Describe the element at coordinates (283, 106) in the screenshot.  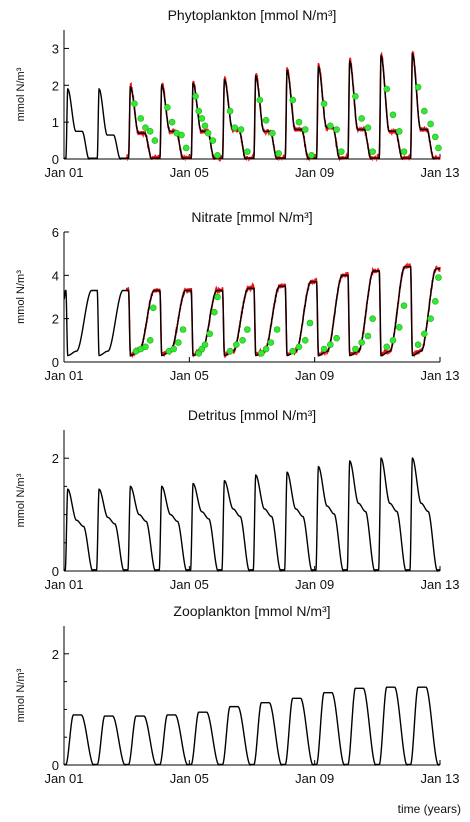
I see `assimilated-series-line` at that location.